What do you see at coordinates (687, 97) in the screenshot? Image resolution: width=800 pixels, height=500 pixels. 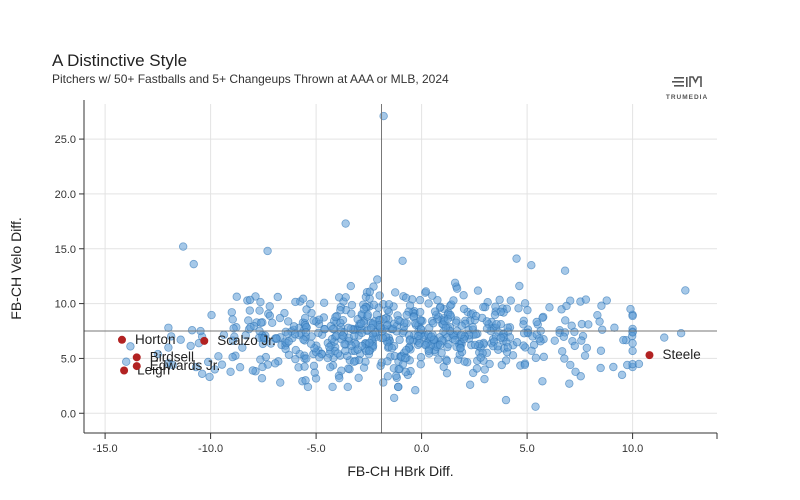 I see `trumedia-logo-text: TRUMEDIA` at bounding box center [687, 97].